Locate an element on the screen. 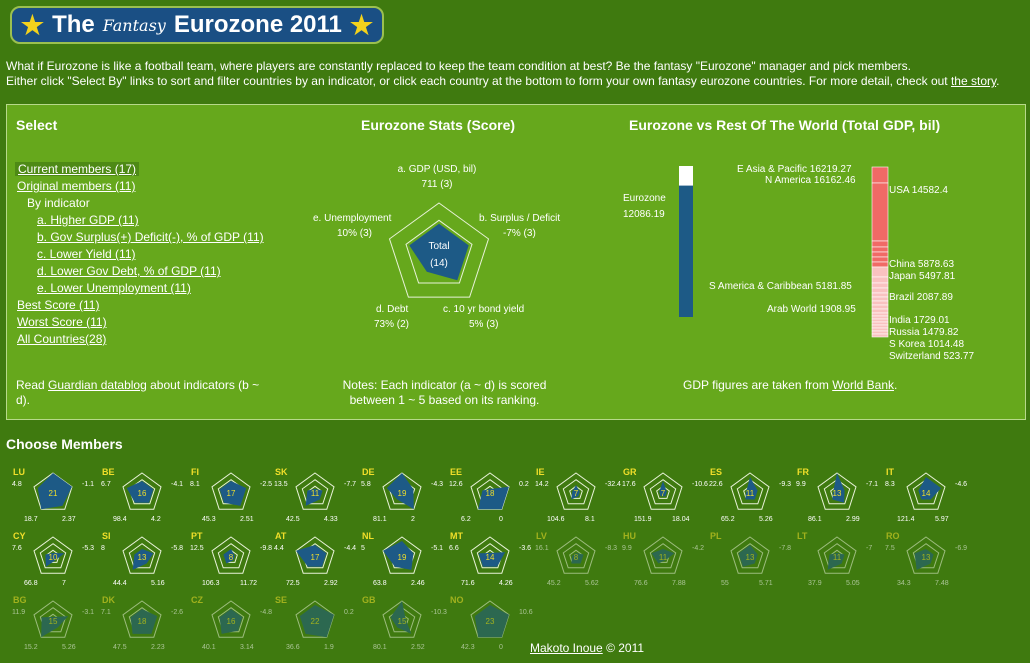  country-cell-nl: NL 19 5 -5.1 63.8 2.46 is located at coordinates (402, 559).